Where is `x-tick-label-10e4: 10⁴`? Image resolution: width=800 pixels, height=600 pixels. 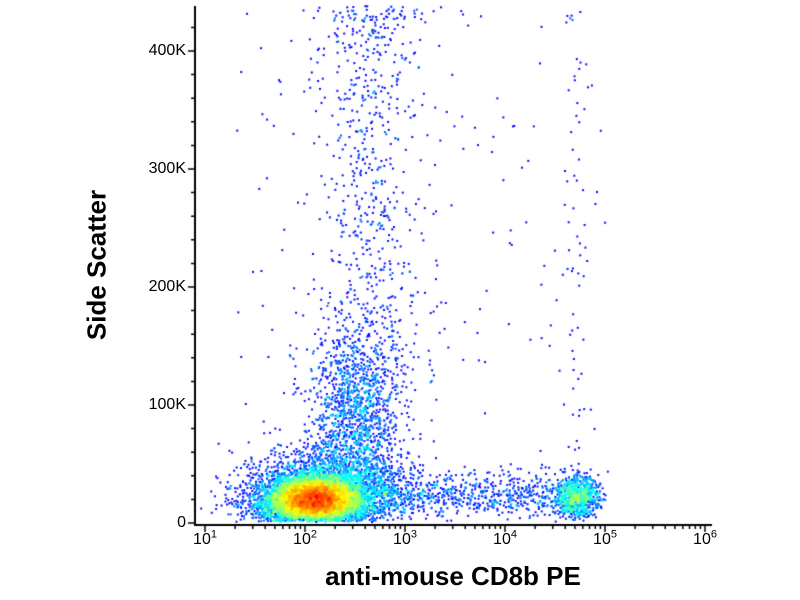
x-tick-label-10e4: 10⁴ is located at coordinates (505, 538).